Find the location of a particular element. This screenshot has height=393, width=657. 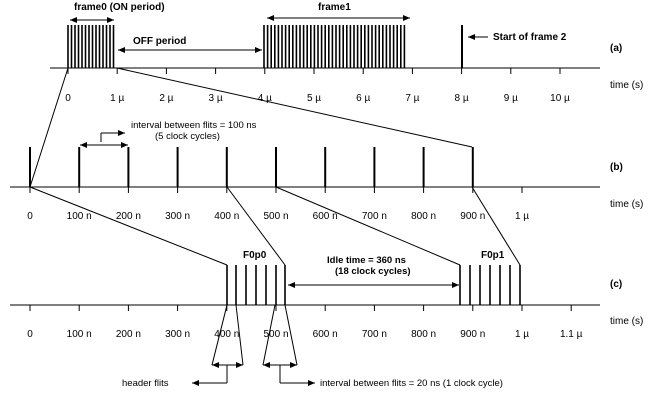

row-c-label: (c) is located at coordinates (616, 284).